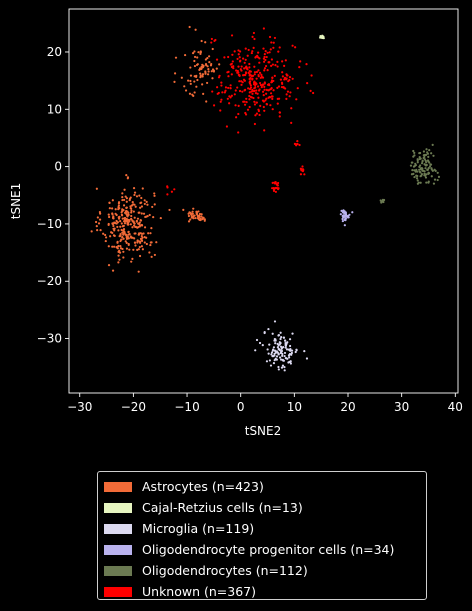 This screenshot has height=611, width=472. Describe the element at coordinates (294, 407) in the screenshot. I see `x-tick-label: 10` at that location.